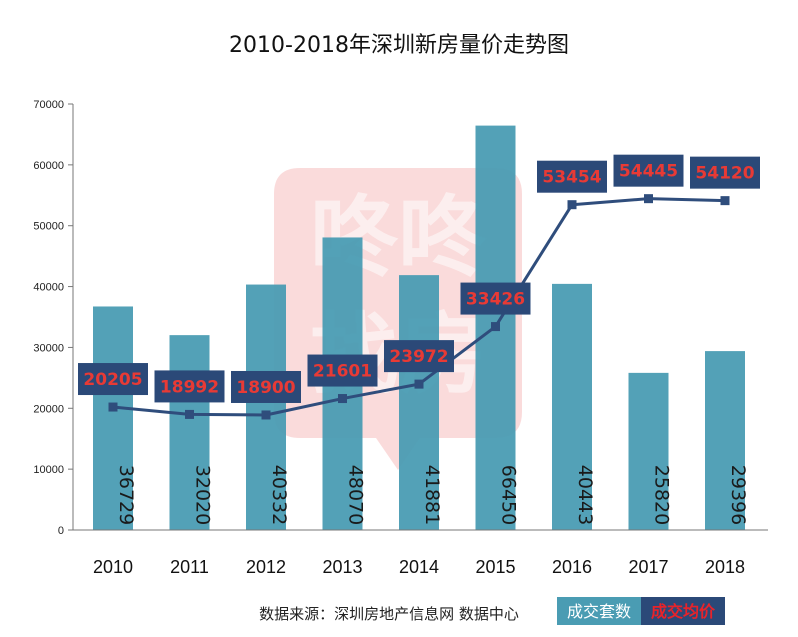 This screenshot has width=798, height=637. What do you see at coordinates (419, 567) in the screenshot?
I see `x-tick-label: 2014` at bounding box center [419, 567].